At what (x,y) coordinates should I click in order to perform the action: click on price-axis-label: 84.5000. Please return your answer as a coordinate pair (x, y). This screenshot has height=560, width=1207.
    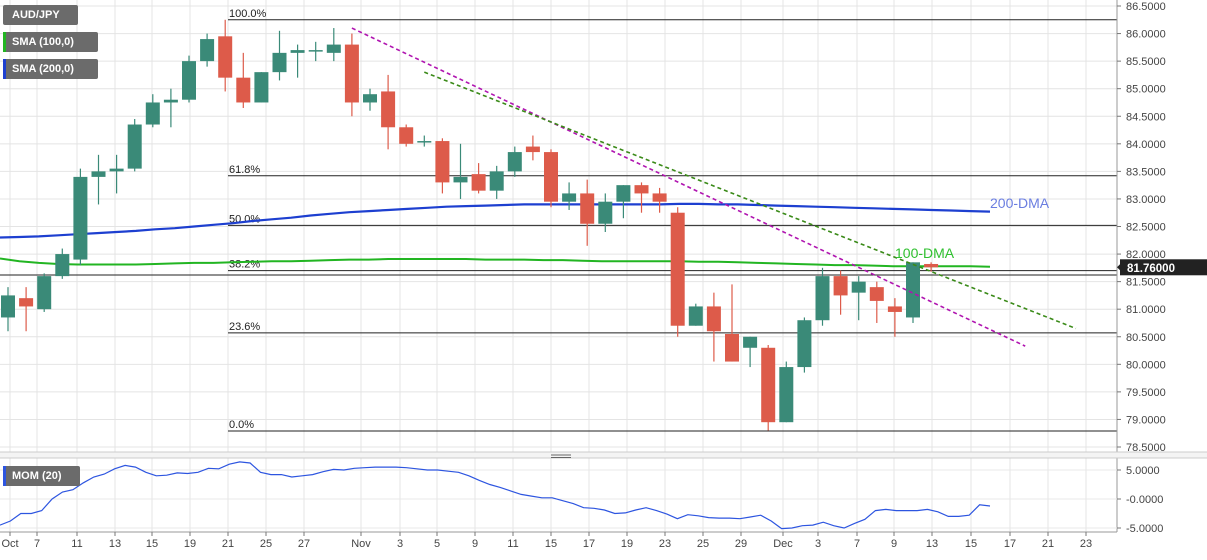
    Looking at the image, I should click on (1146, 117).